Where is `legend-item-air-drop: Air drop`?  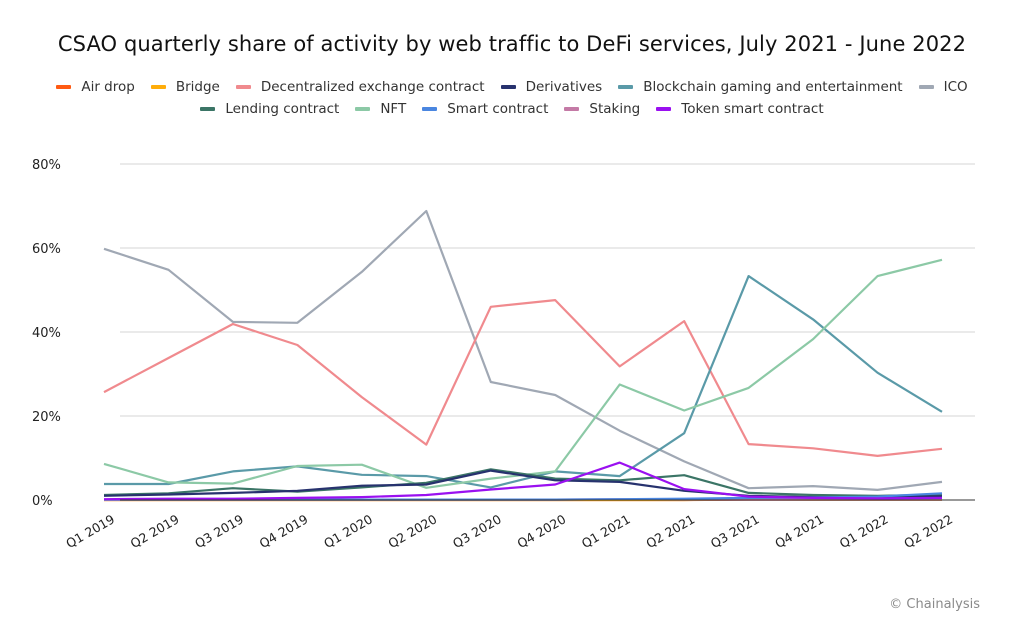
legend-item-air-drop: Air drop is located at coordinates (95, 87).